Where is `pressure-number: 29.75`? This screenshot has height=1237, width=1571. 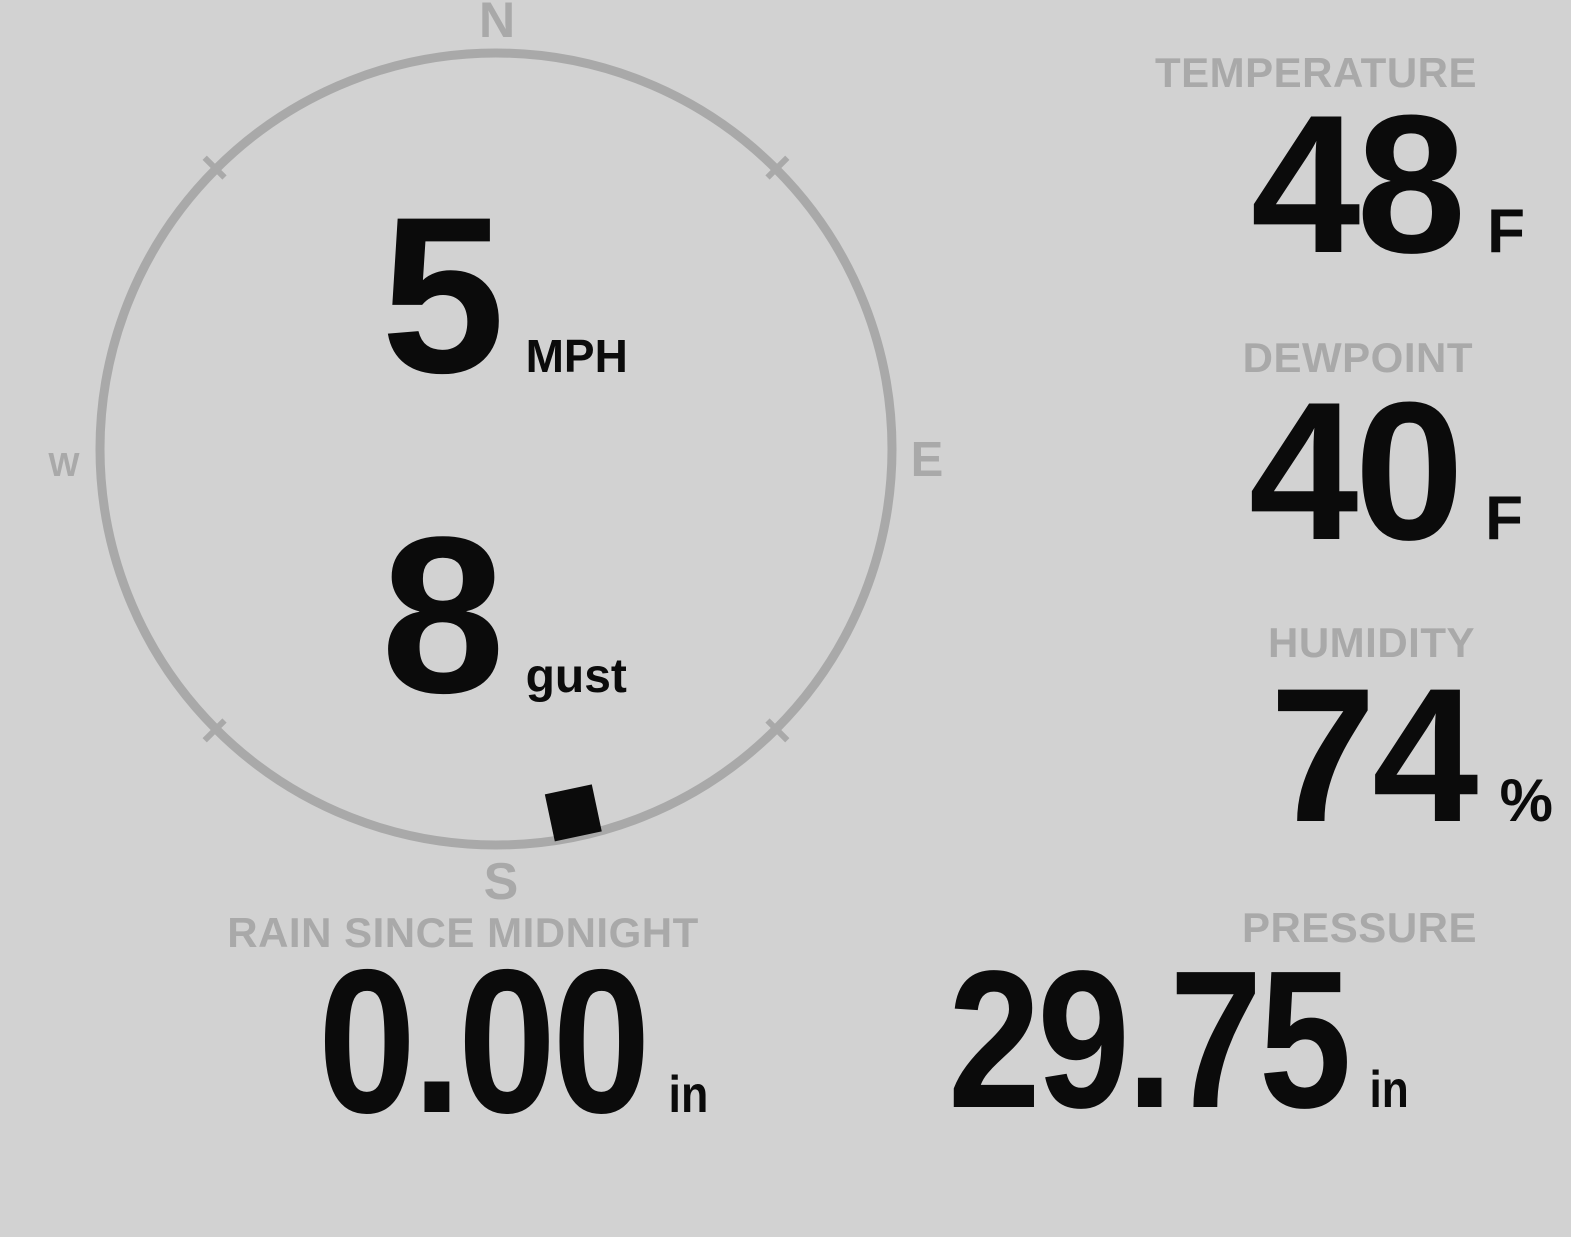 pressure-number: 29.75 is located at coordinates (1150, 1039).